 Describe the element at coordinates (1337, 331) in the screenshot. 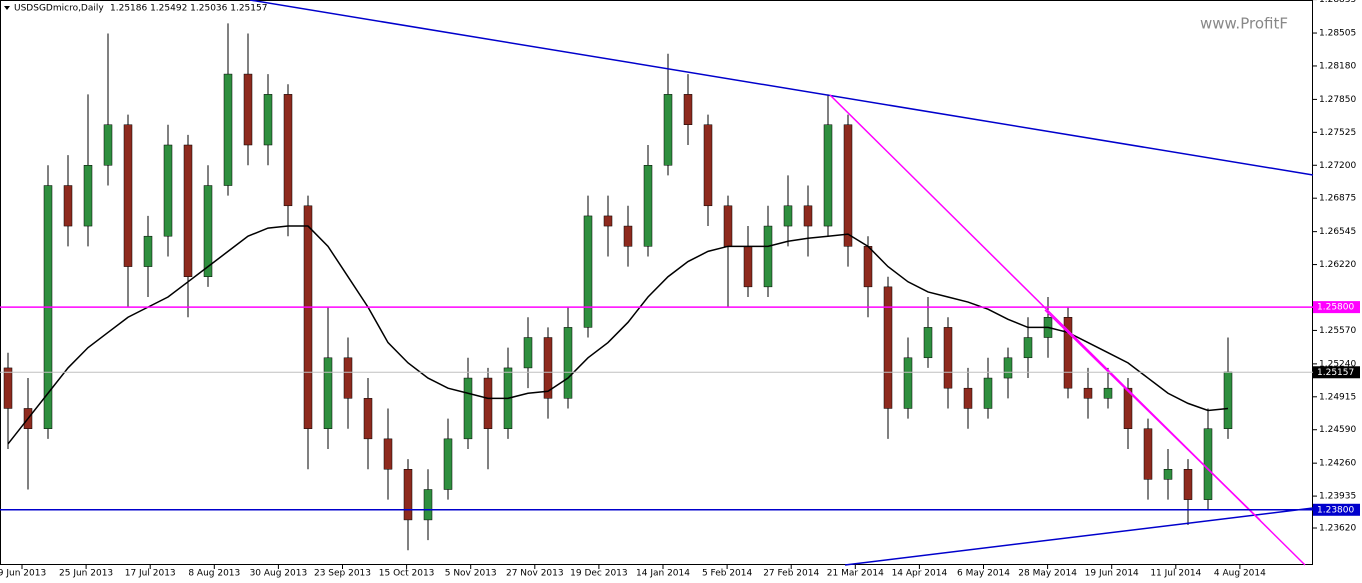

I see `y-tick-label: 1.25570` at that location.